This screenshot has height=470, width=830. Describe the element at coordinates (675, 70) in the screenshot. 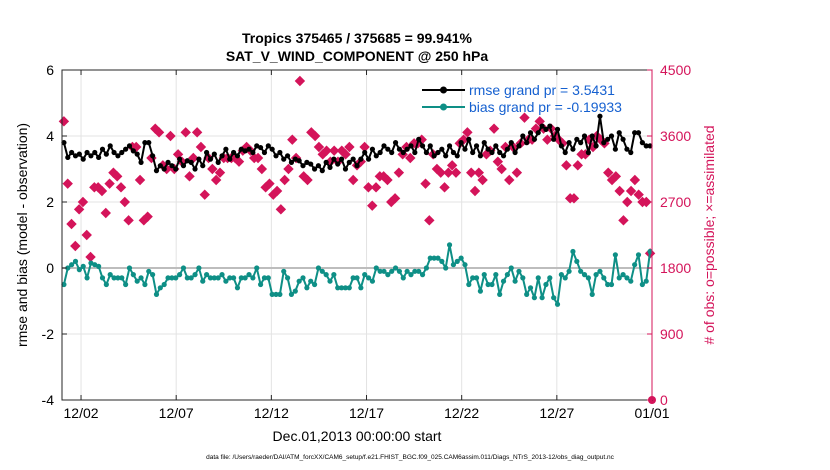

I see `y2-tick-label: 4500` at that location.